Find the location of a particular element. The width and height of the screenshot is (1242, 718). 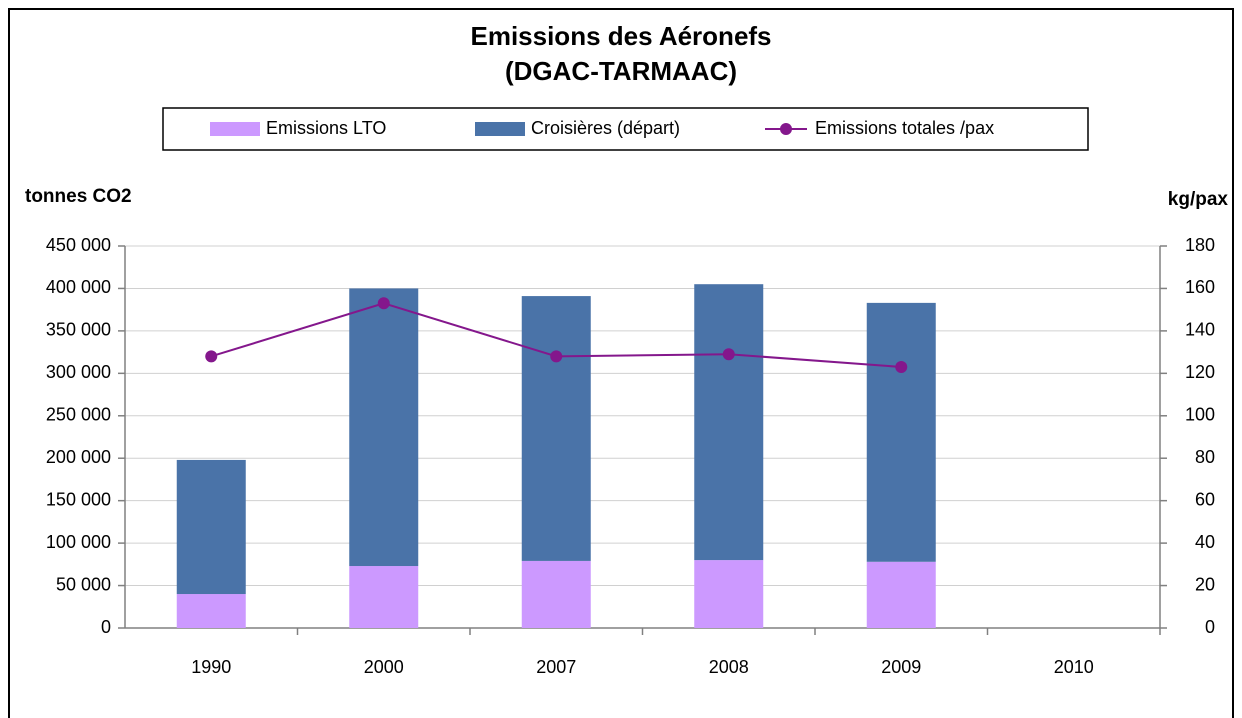

y-tick-label: 0 is located at coordinates (106, 627).